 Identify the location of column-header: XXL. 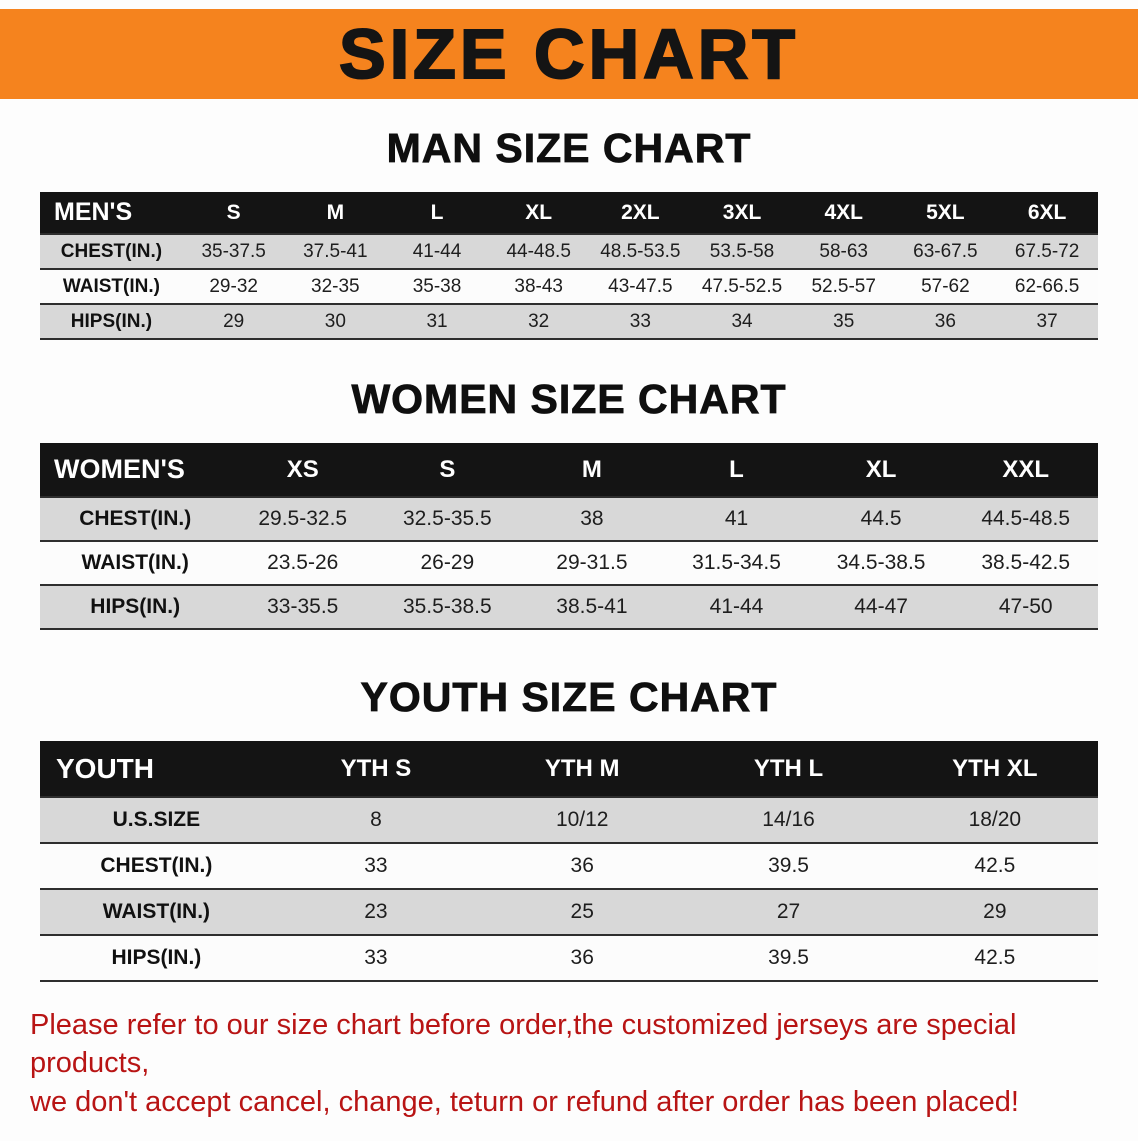
(1026, 469).